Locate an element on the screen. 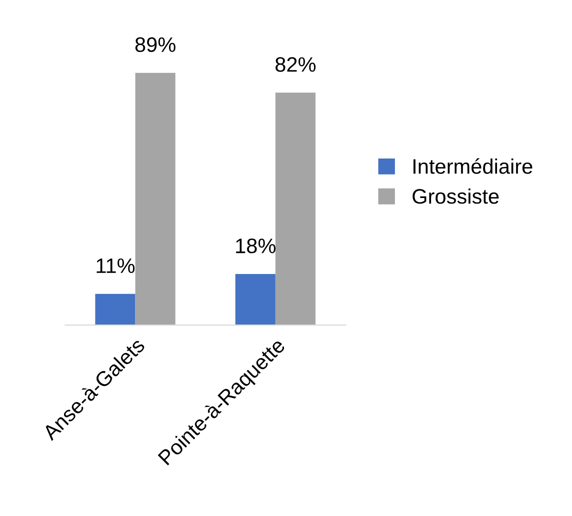 The image size is (572, 516). legend-label: Intermédiaire is located at coordinates (473, 166).